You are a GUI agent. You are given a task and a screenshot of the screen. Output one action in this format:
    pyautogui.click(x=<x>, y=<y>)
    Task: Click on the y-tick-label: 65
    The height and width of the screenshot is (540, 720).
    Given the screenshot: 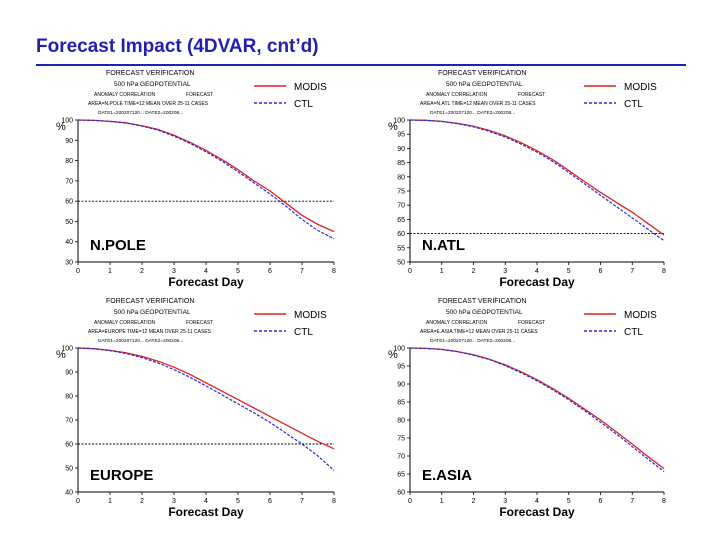 What is the action you would take?
    pyautogui.click(x=401, y=475)
    